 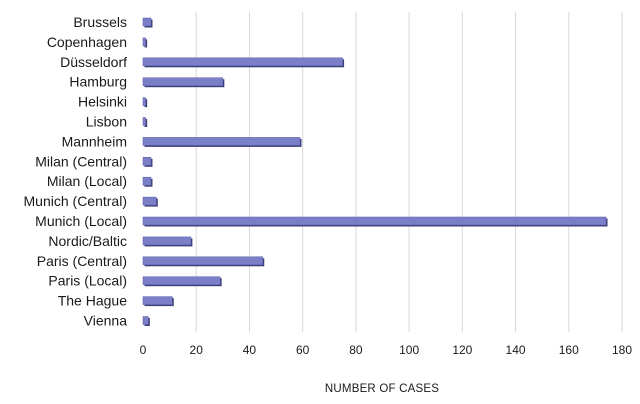 I want to click on category-label: Munich (Local), so click(x=81, y=221).